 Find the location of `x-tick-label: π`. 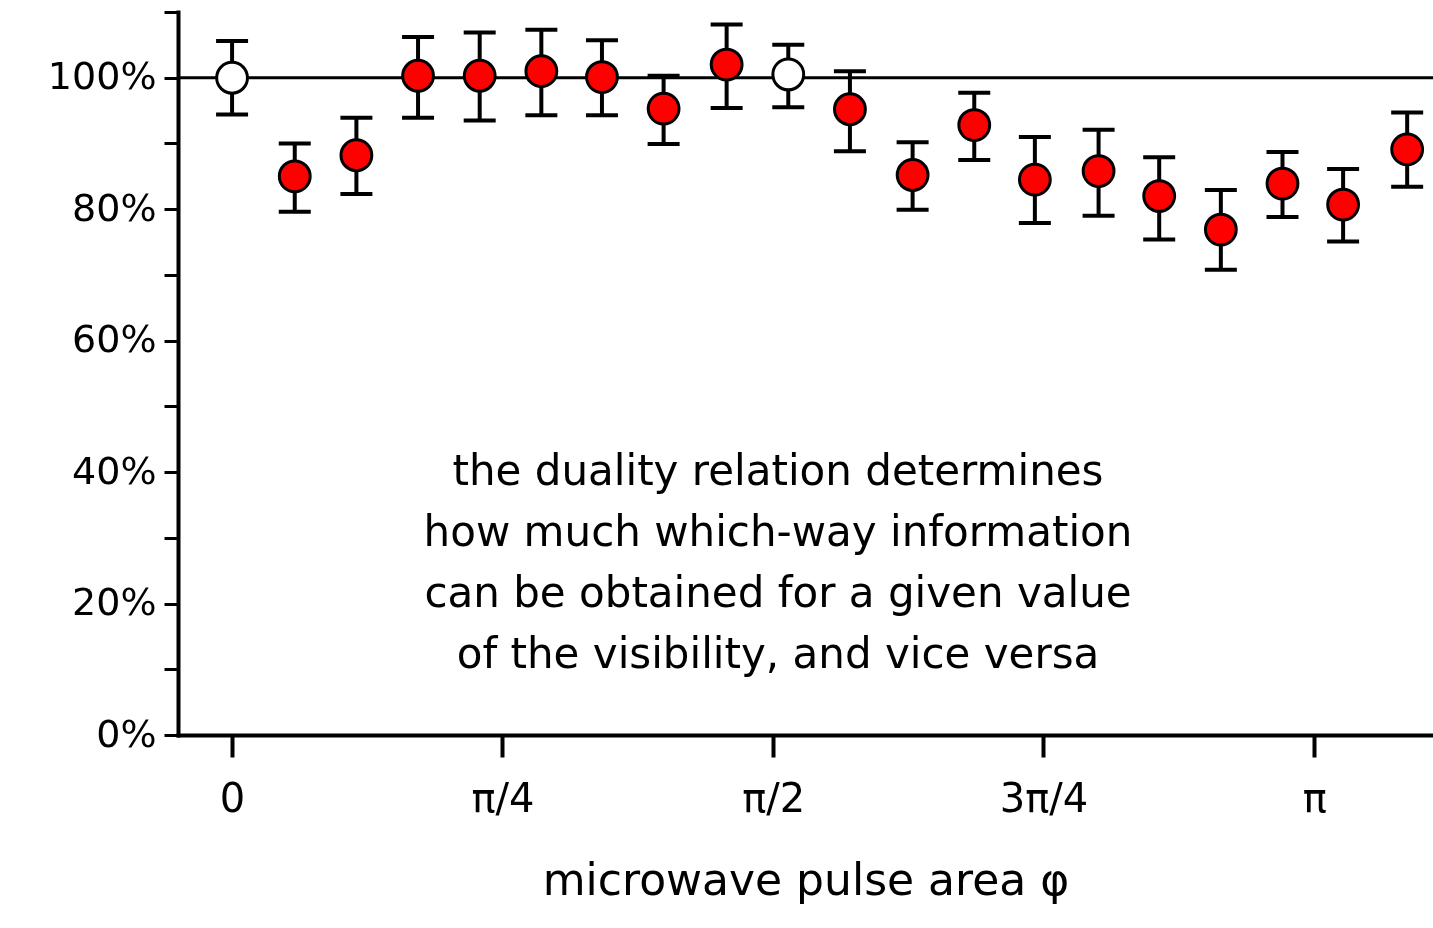

x-tick-label: π is located at coordinates (1314, 797).